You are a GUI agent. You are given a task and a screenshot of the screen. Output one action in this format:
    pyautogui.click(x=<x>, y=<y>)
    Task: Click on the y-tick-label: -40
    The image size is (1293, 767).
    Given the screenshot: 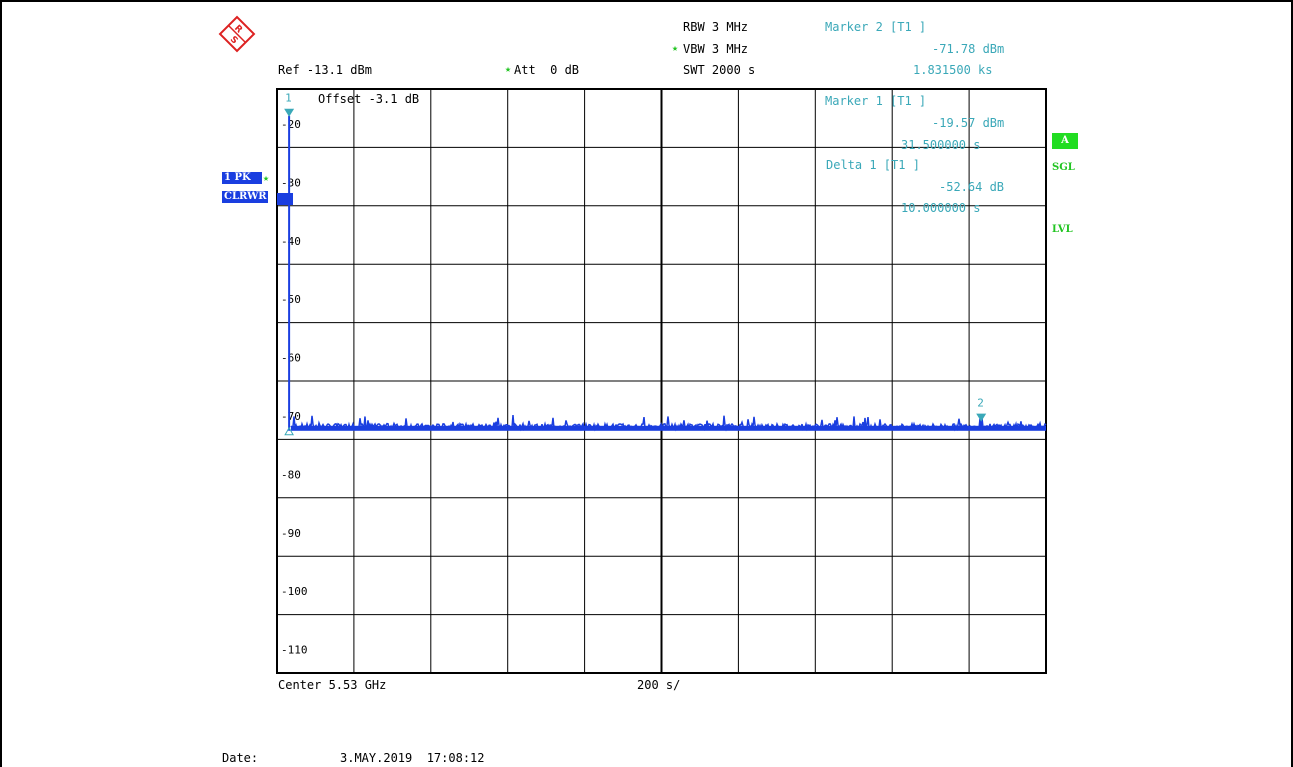 What is the action you would take?
    pyautogui.click(x=291, y=241)
    